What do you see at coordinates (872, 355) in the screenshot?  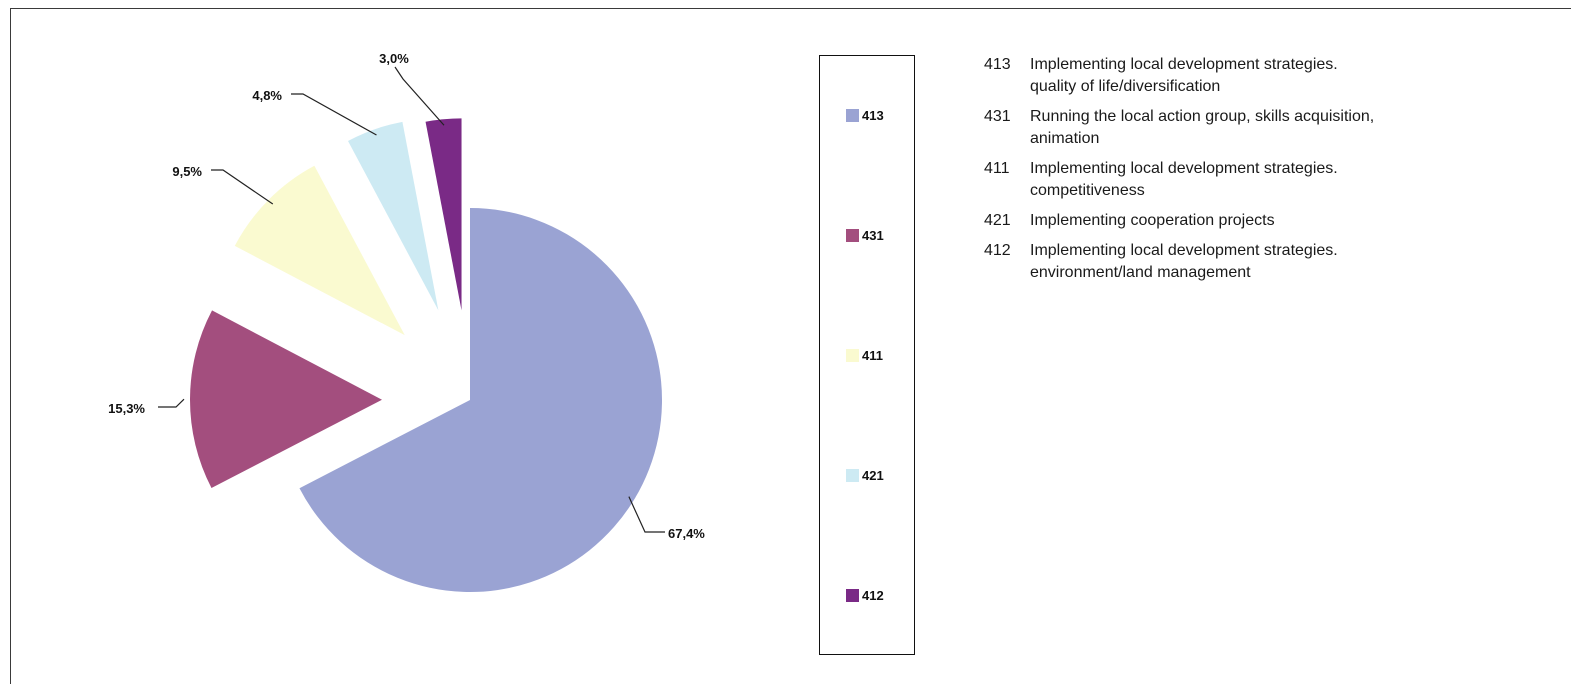 I see `legend-label: 411` at bounding box center [872, 355].